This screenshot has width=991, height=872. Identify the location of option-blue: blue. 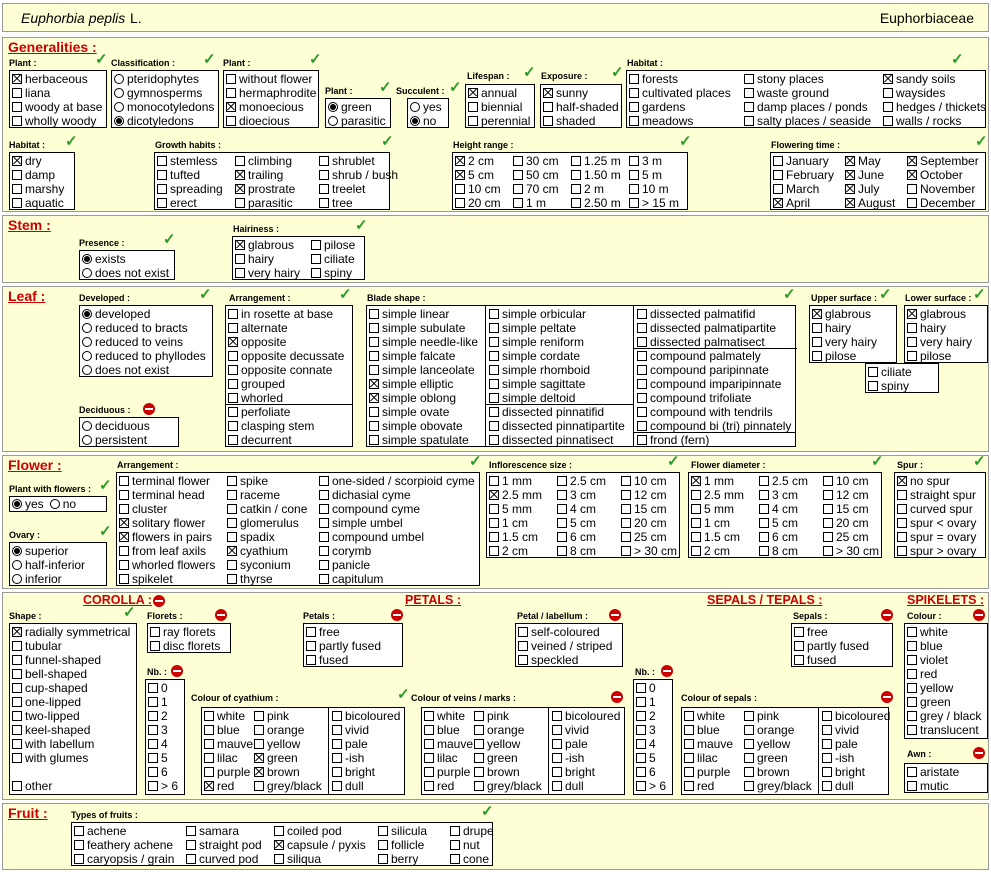
(442, 730).